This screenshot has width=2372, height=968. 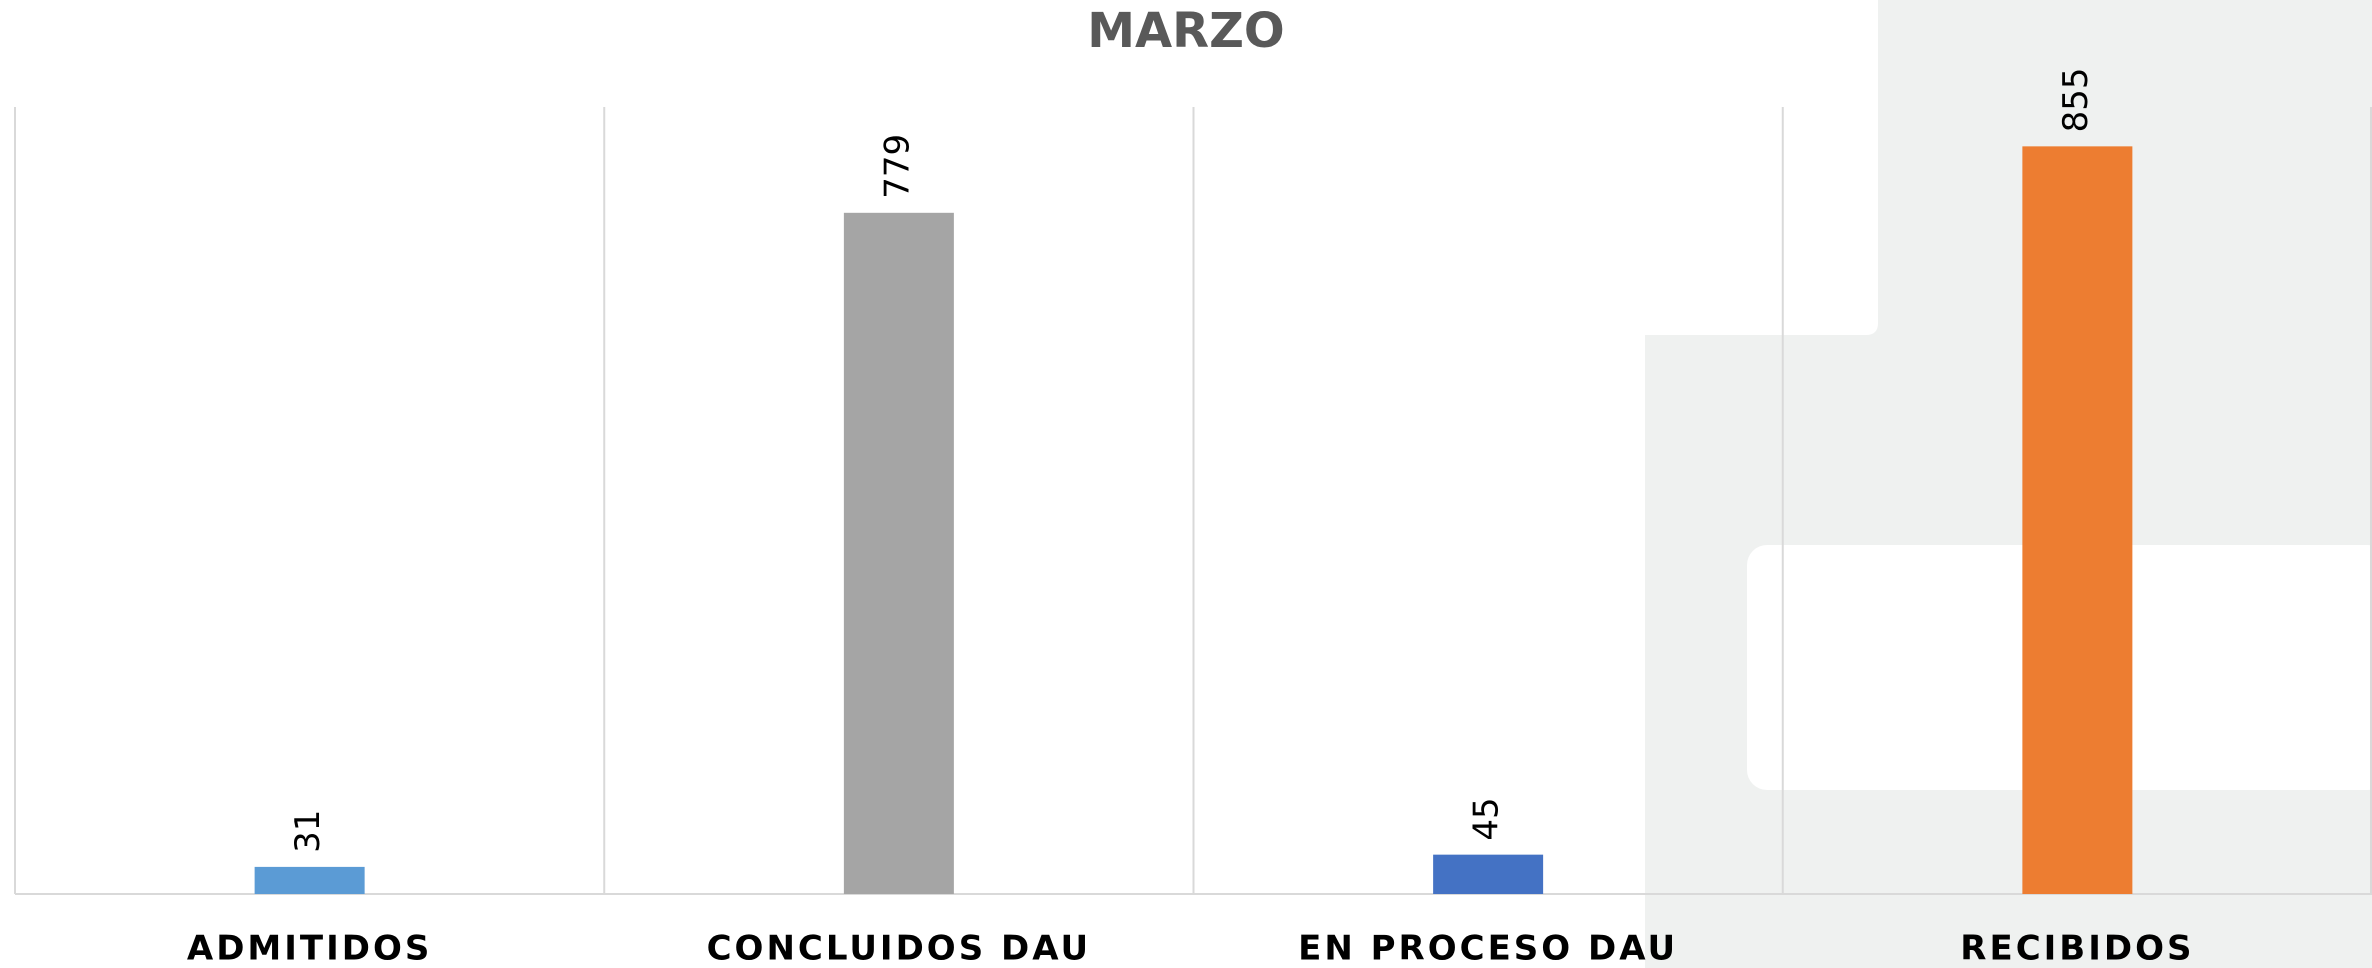 What do you see at coordinates (1185, 31) in the screenshot?
I see `chart-title: MARZO` at bounding box center [1185, 31].